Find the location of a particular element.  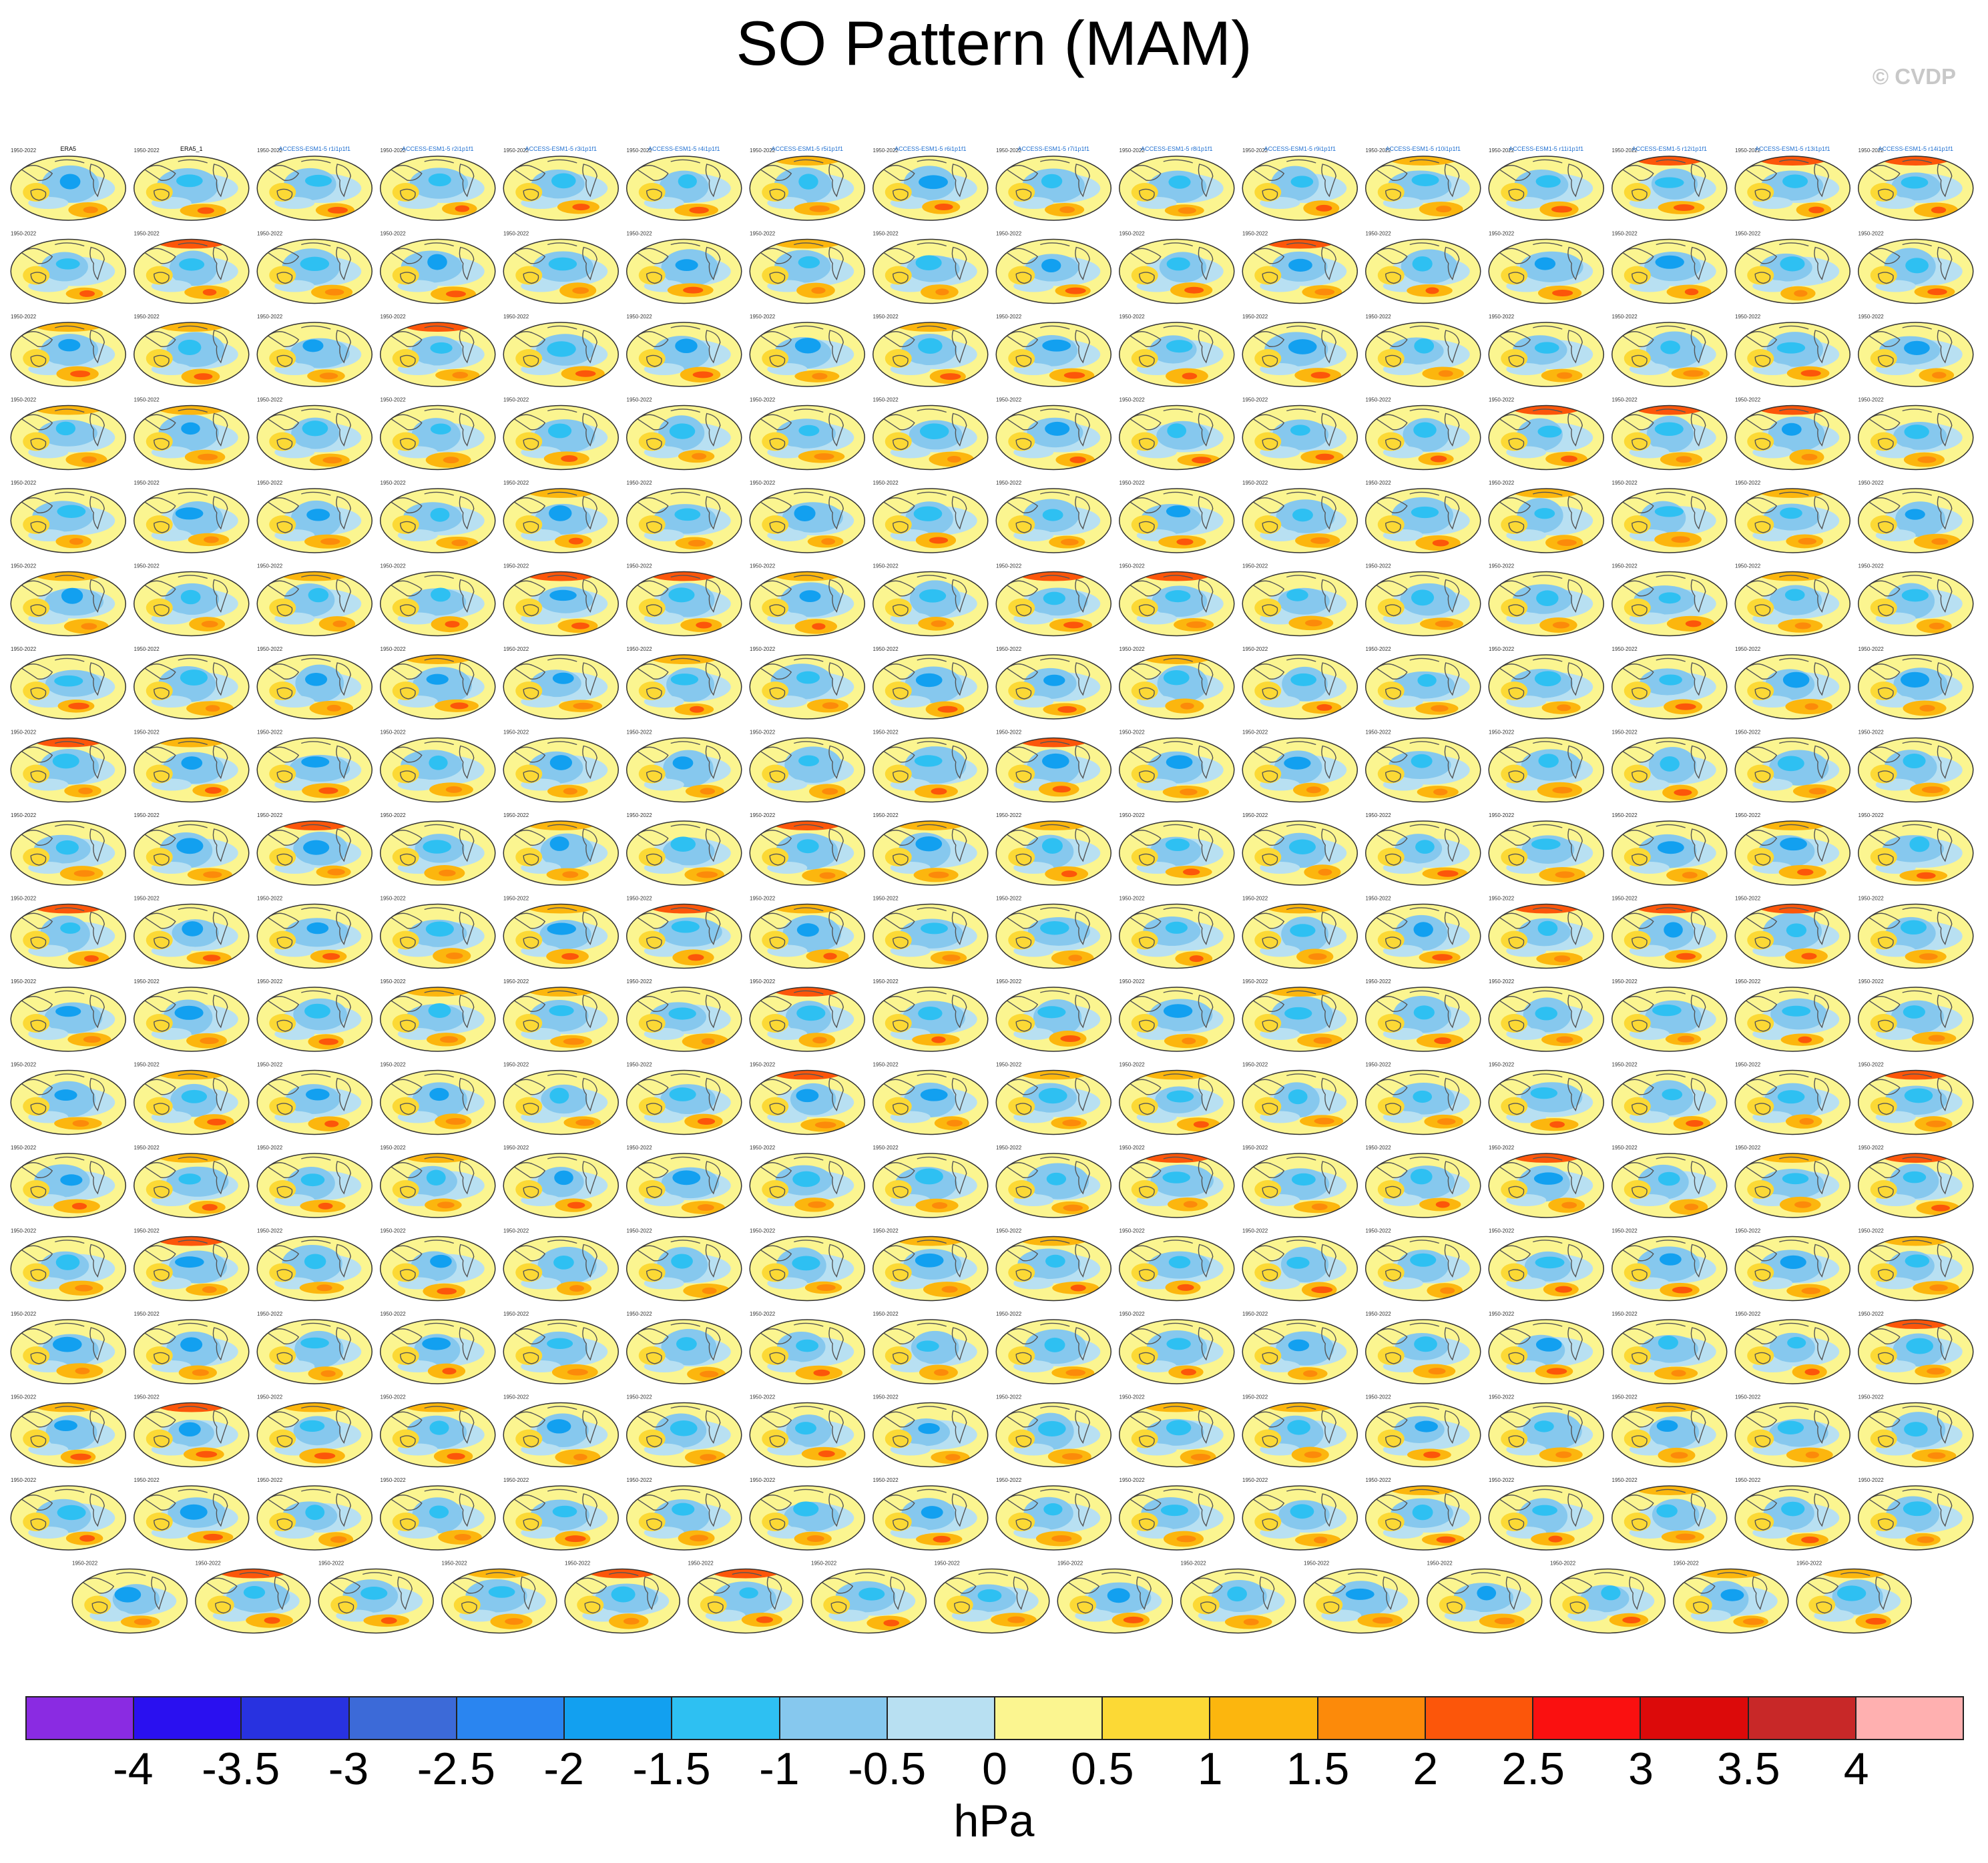

colorbar-unit-label: hPa is located at coordinates (994, 1821).